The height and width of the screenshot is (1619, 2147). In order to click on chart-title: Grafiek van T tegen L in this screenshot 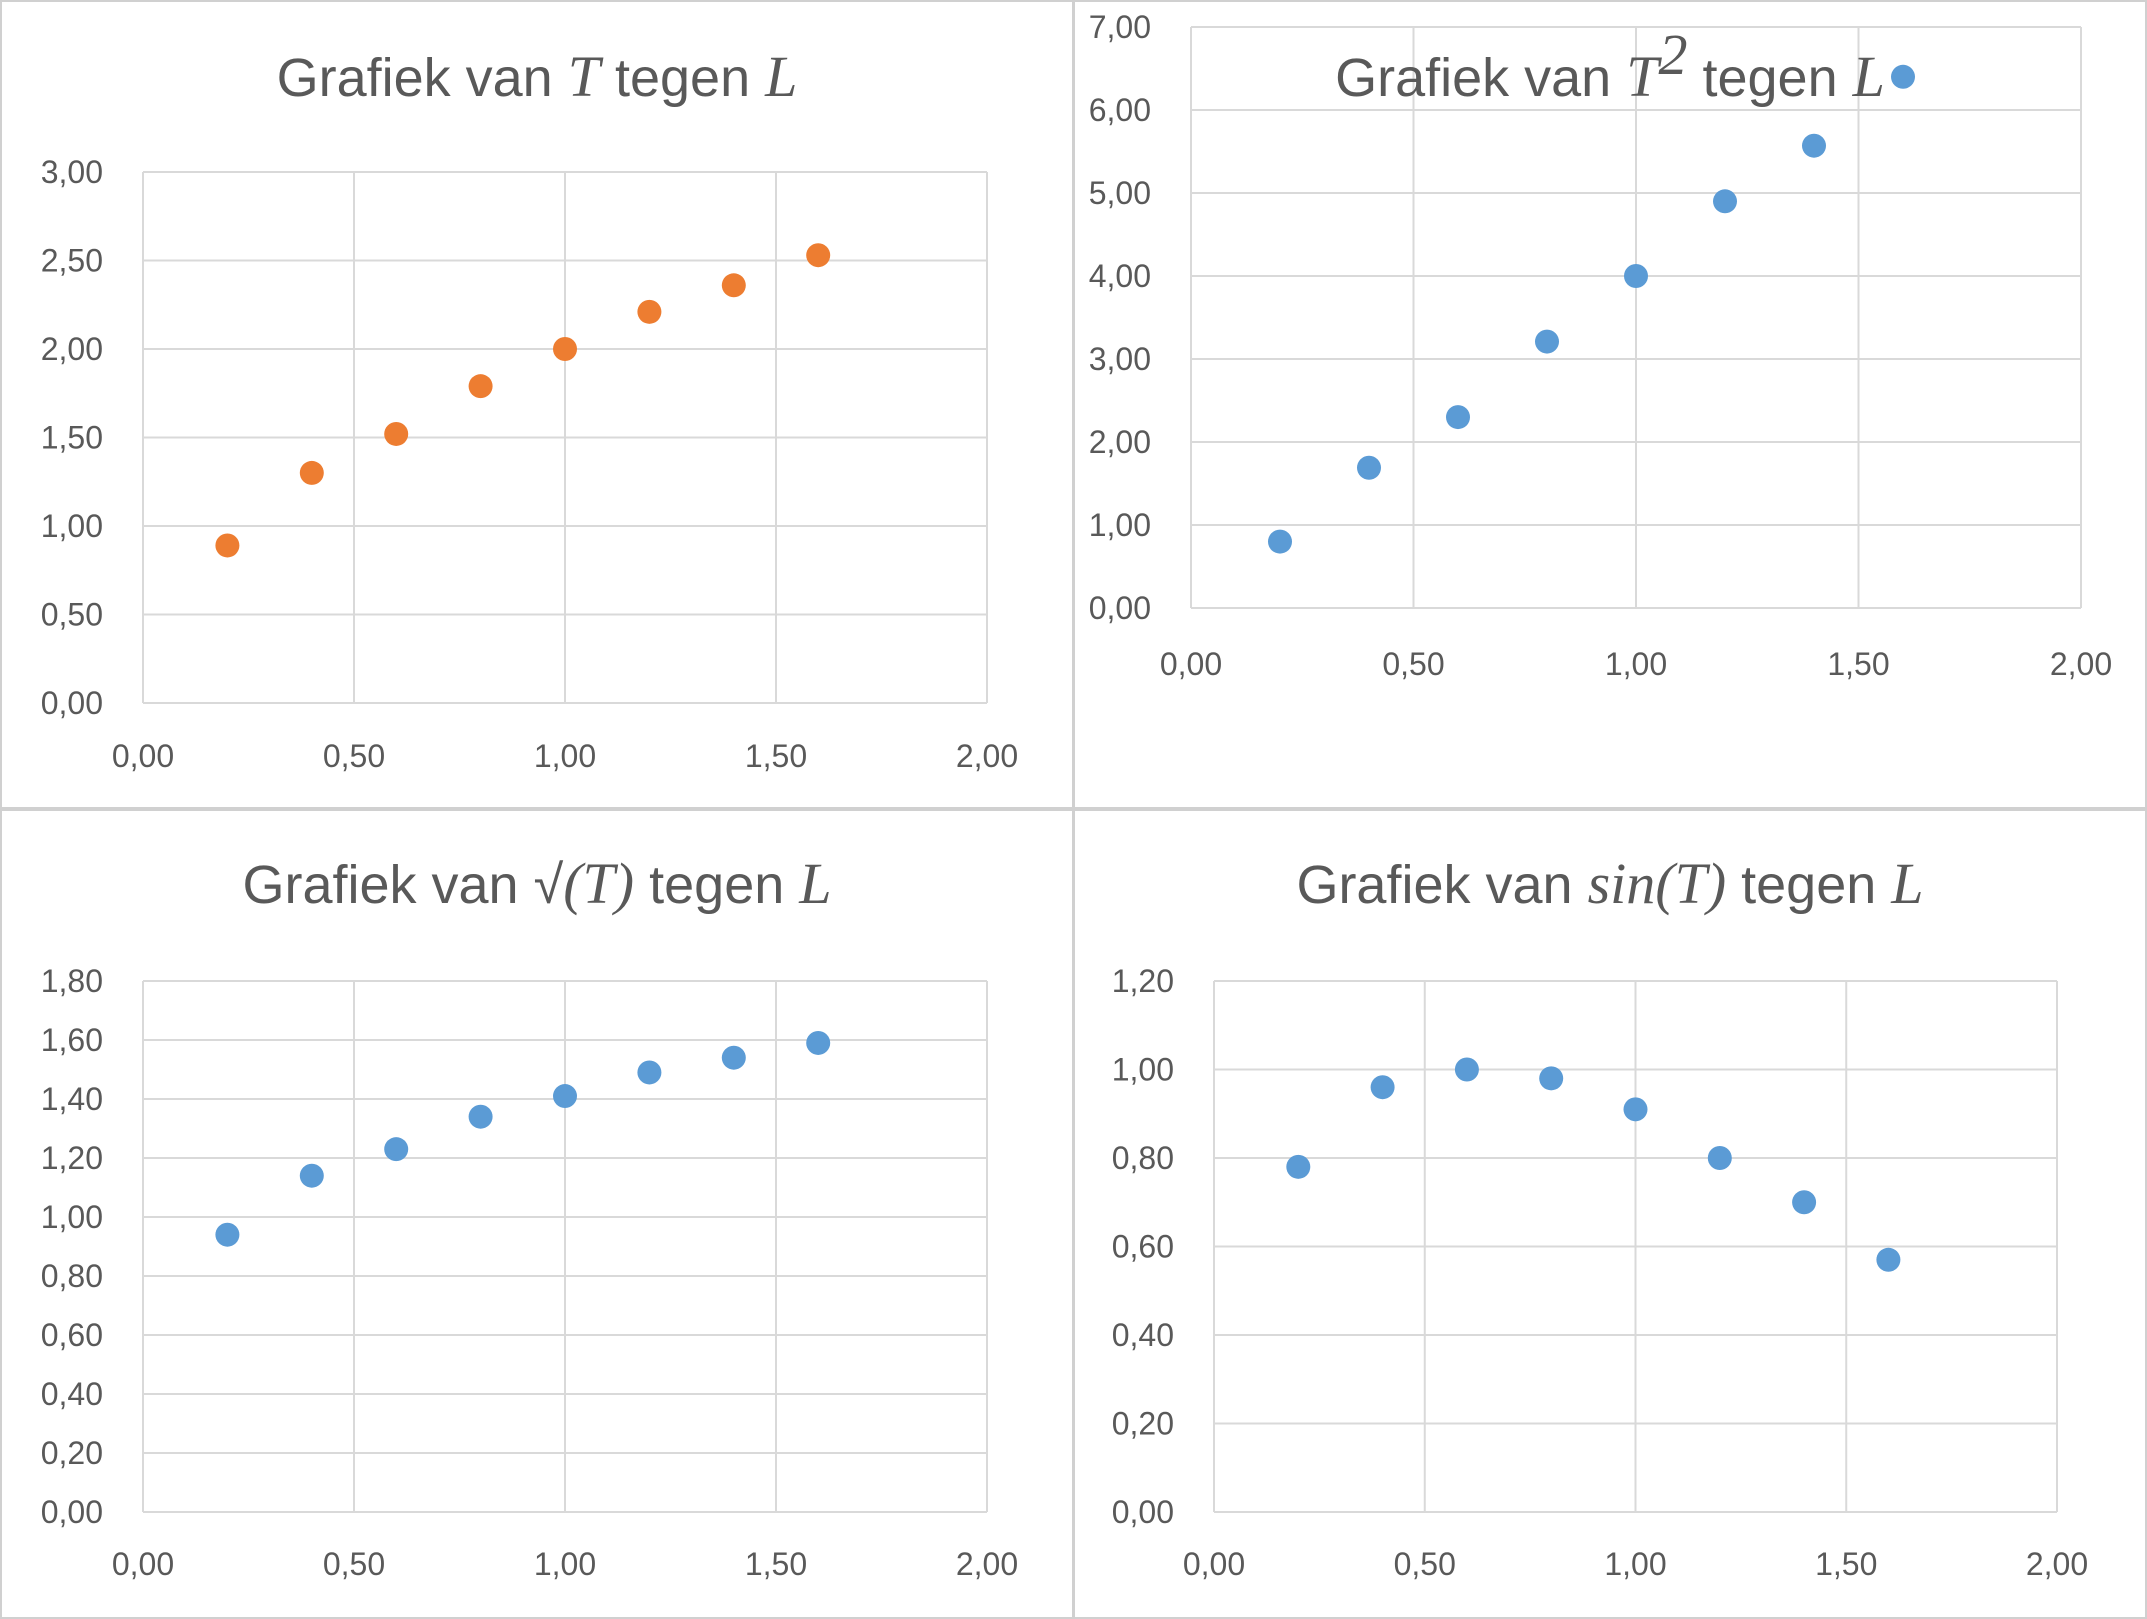, I will do `click(537, 76)`.